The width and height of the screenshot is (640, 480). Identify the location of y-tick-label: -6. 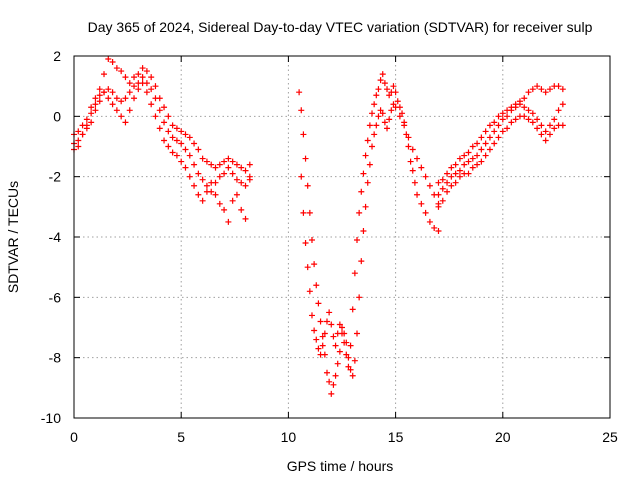
(55, 297).